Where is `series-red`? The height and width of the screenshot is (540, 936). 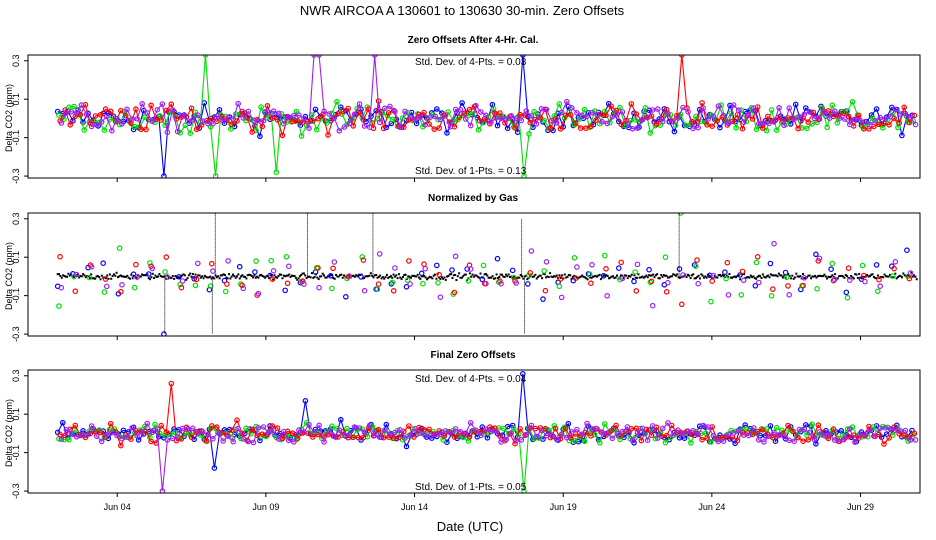
series-red is located at coordinates (485, 280).